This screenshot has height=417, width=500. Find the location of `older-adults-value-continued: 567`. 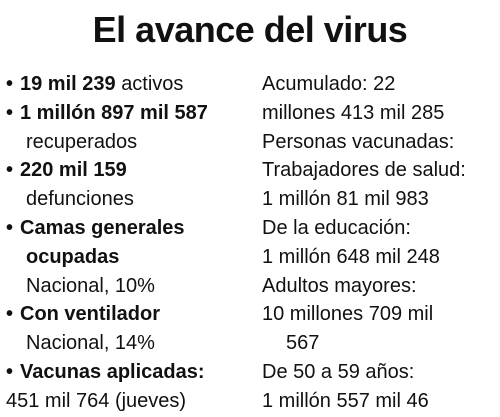

older-adults-value-continued: 567 is located at coordinates (303, 343).